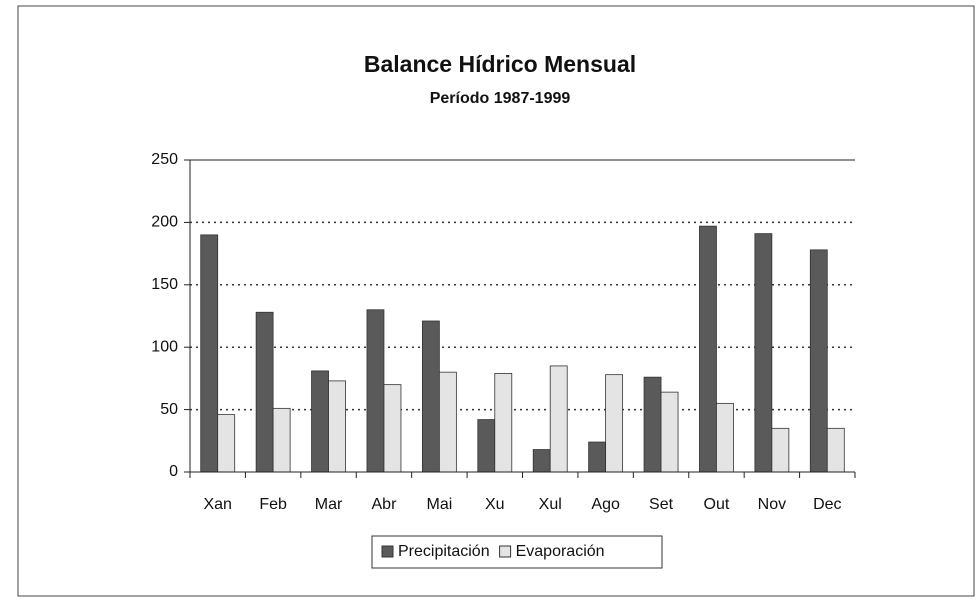  Describe the element at coordinates (495, 504) in the screenshot. I see `x-tick-label: Xu` at that location.